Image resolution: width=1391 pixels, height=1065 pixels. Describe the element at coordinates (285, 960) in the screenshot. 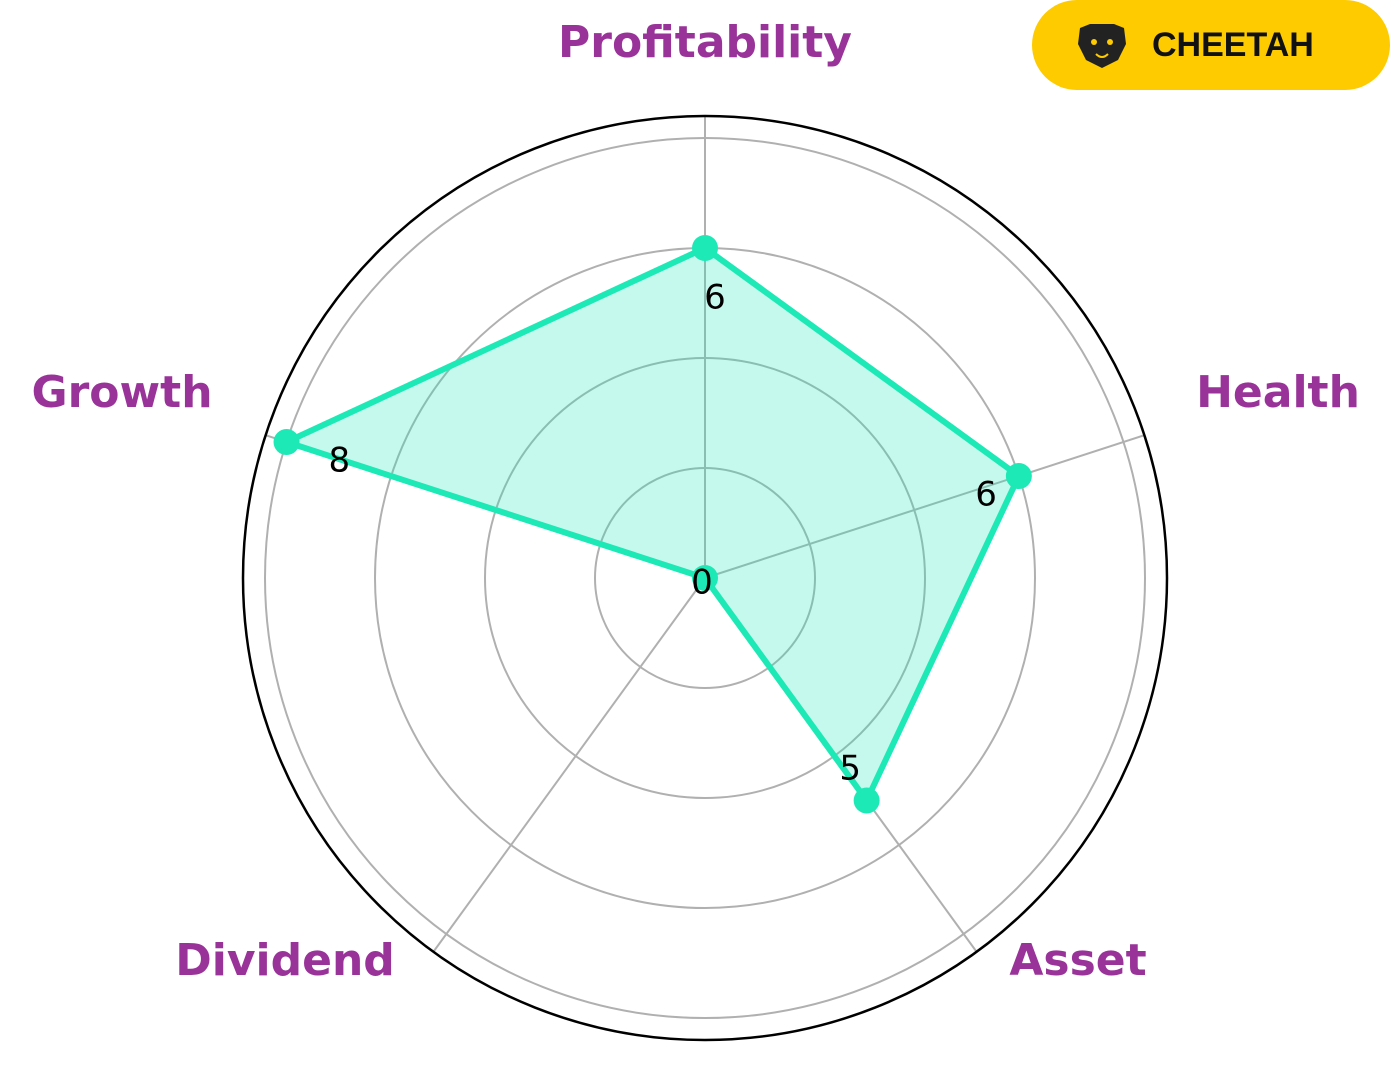

I see `category-label: Dividend` at that location.